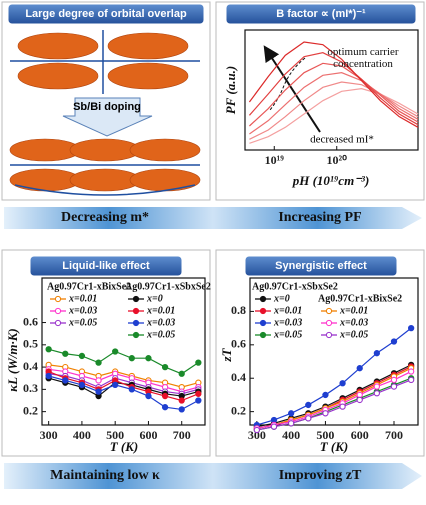  What do you see at coordinates (30, 410) in the screenshot?
I see `y-tick-label: 0.2` at bounding box center [30, 410].